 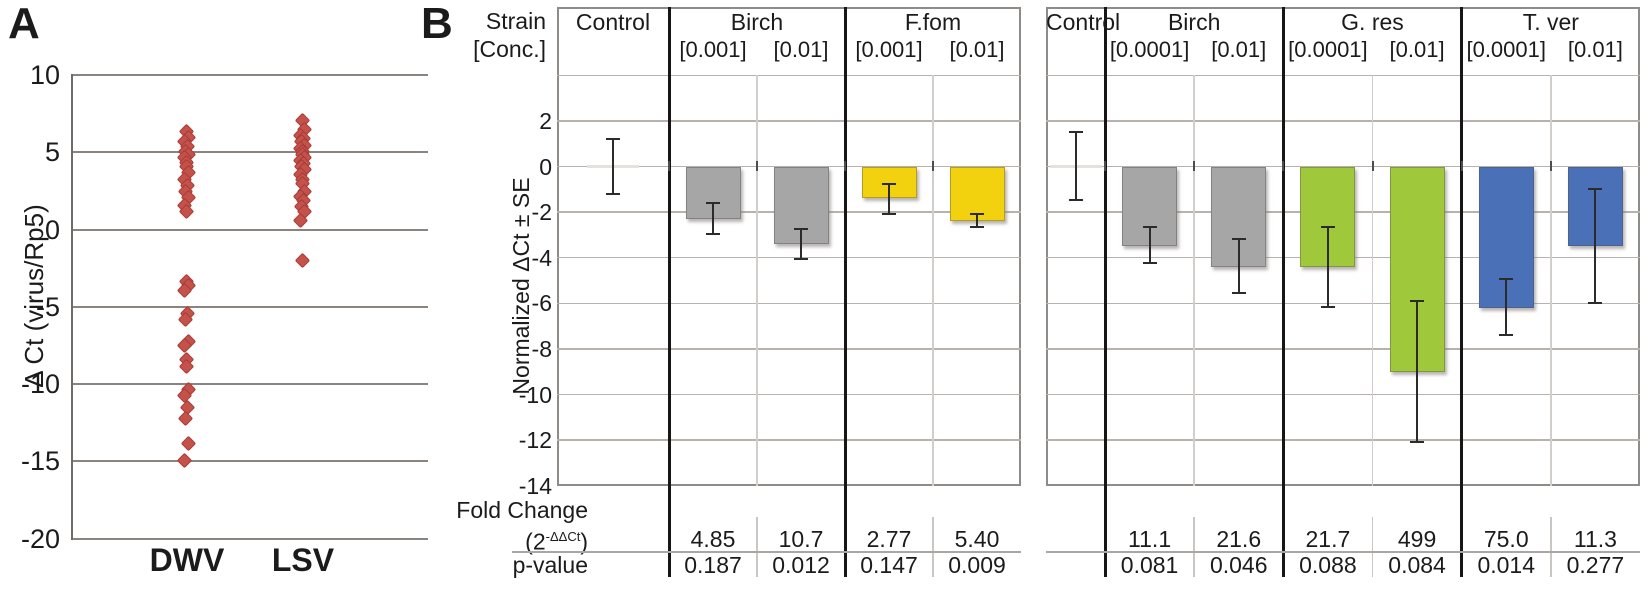 What do you see at coordinates (977, 539) in the screenshot?
I see `fold-change-value: 5.40` at bounding box center [977, 539].